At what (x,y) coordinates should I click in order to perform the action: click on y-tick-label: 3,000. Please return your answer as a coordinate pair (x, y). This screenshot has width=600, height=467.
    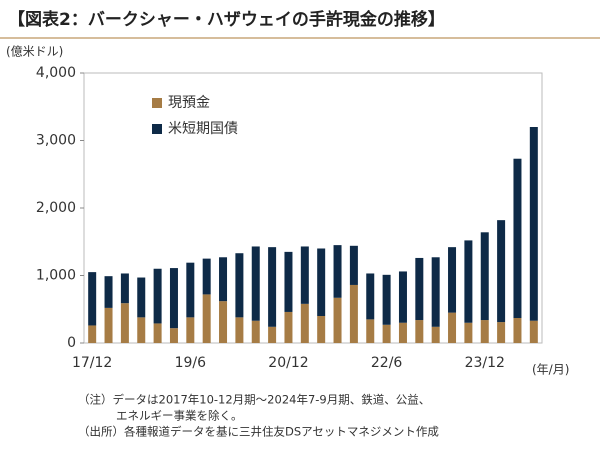
    Looking at the image, I should click on (56, 141).